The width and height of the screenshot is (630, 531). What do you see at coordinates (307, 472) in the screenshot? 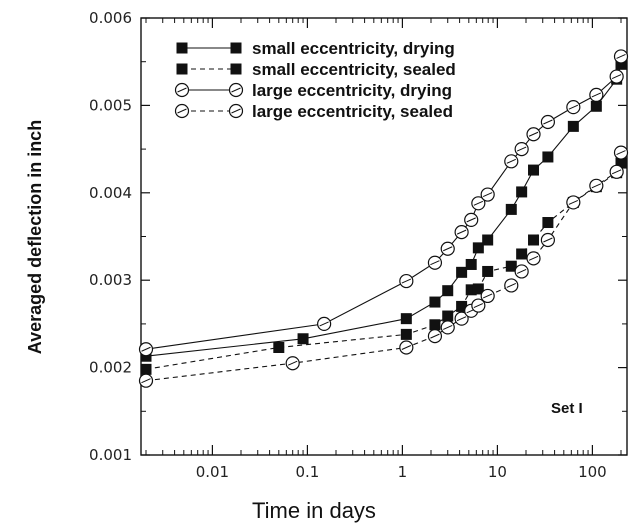
I see `x-tick-label: 0.1` at bounding box center [307, 472].